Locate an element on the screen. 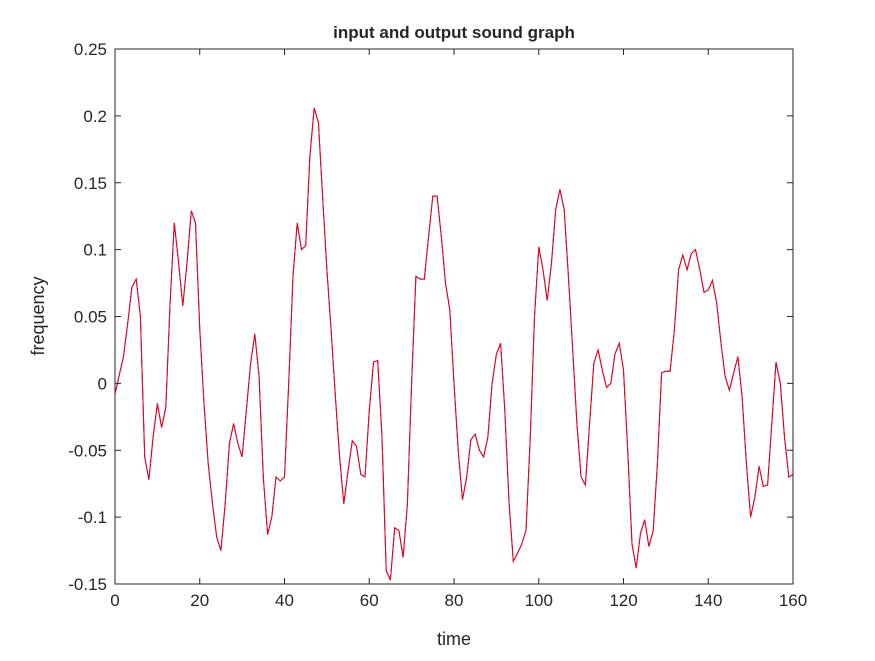 This screenshot has width=875, height=661. y-tick-label: 0.25 is located at coordinates (90, 49).